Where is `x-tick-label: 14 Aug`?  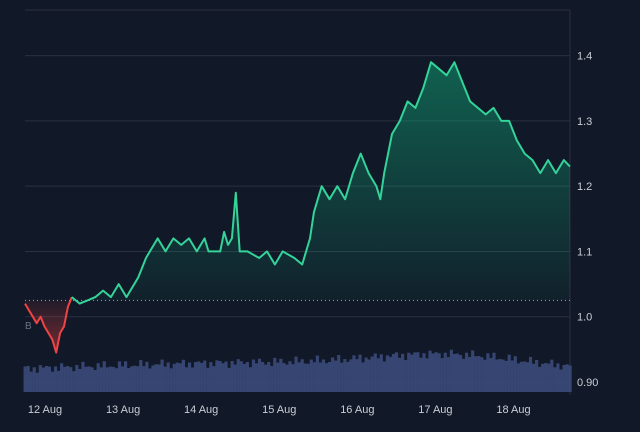 x-tick-label: 14 Aug is located at coordinates (201, 410).